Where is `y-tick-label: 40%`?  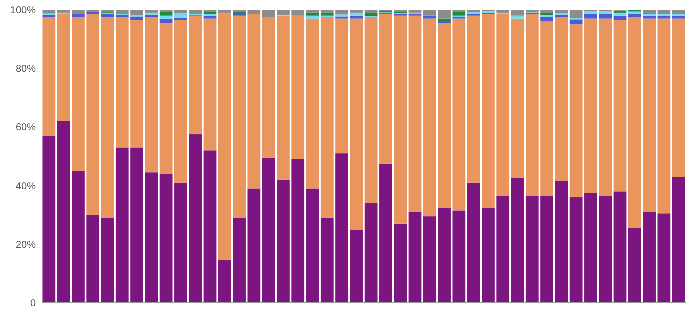 y-tick-label: 40% is located at coordinates (26, 186).